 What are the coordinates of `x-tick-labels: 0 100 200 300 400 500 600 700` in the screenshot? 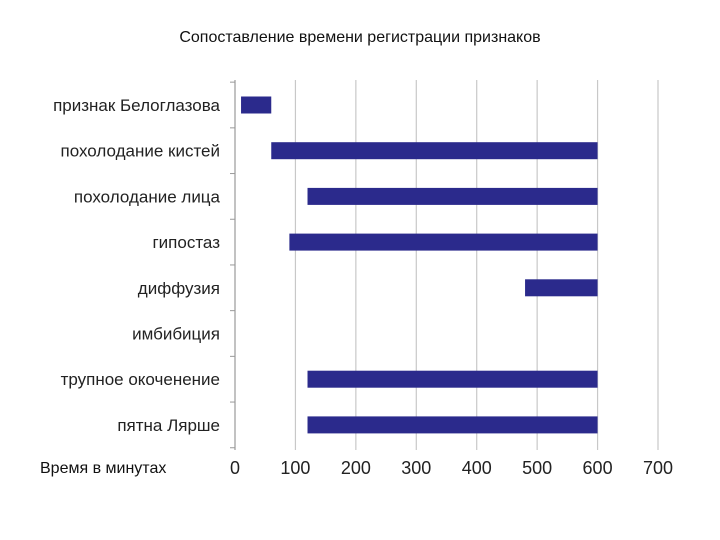 It's located at (451, 468).